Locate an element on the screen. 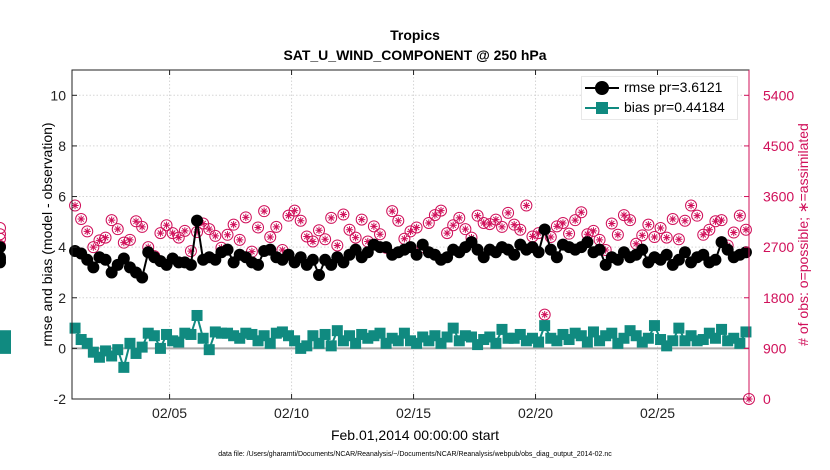 This screenshot has width=830, height=470. y-right-tick-label-2: 1800 is located at coordinates (778, 298).